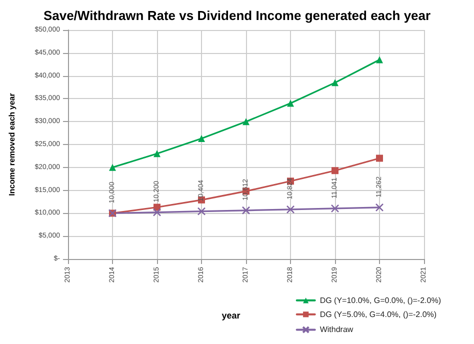 Image resolution: width=474 pixels, height=344 pixels. What do you see at coordinates (12, 144) in the screenshot?
I see `y-axis-title: Income removed each year` at bounding box center [12, 144].